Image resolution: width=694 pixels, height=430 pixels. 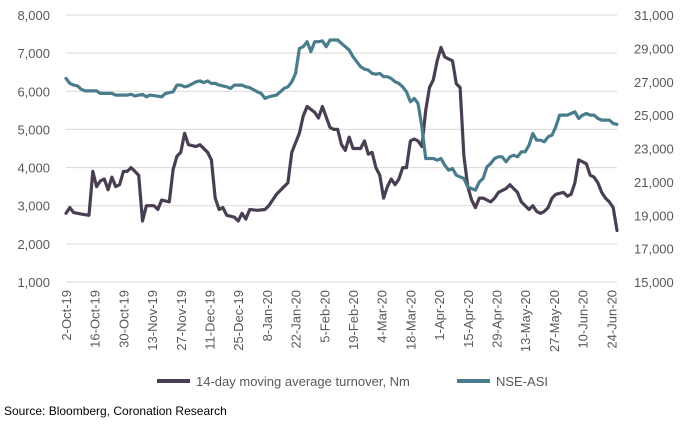 What do you see at coordinates (33, 206) in the screenshot?
I see `y-left-tick-label: 3,000` at bounding box center [33, 206].